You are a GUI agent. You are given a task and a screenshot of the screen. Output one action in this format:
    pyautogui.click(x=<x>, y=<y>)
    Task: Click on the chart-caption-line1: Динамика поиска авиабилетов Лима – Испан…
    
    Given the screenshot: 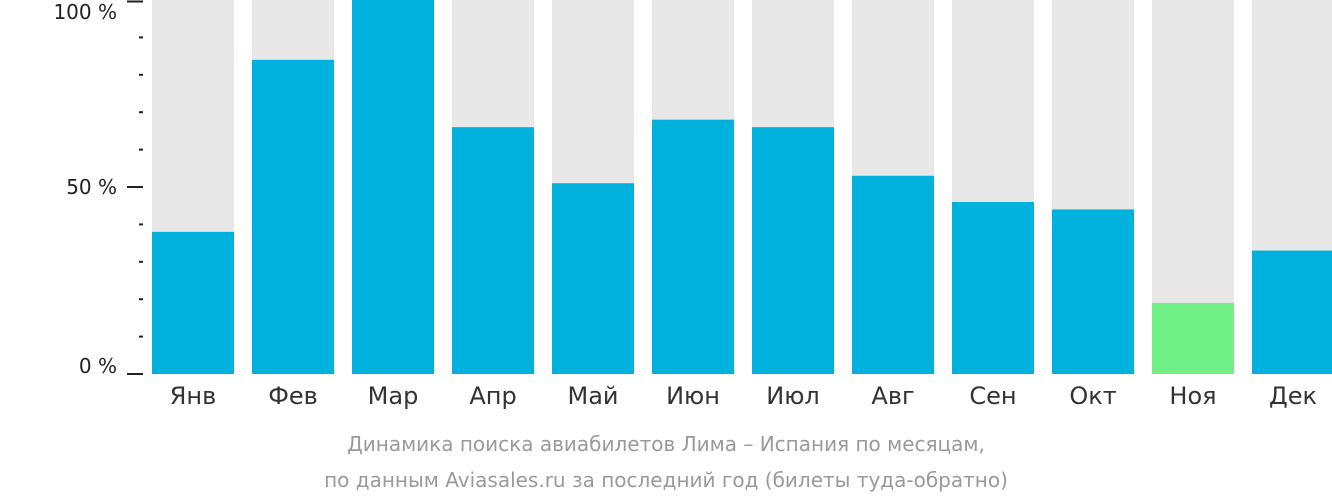 What is the action you would take?
    pyautogui.click(x=666, y=444)
    